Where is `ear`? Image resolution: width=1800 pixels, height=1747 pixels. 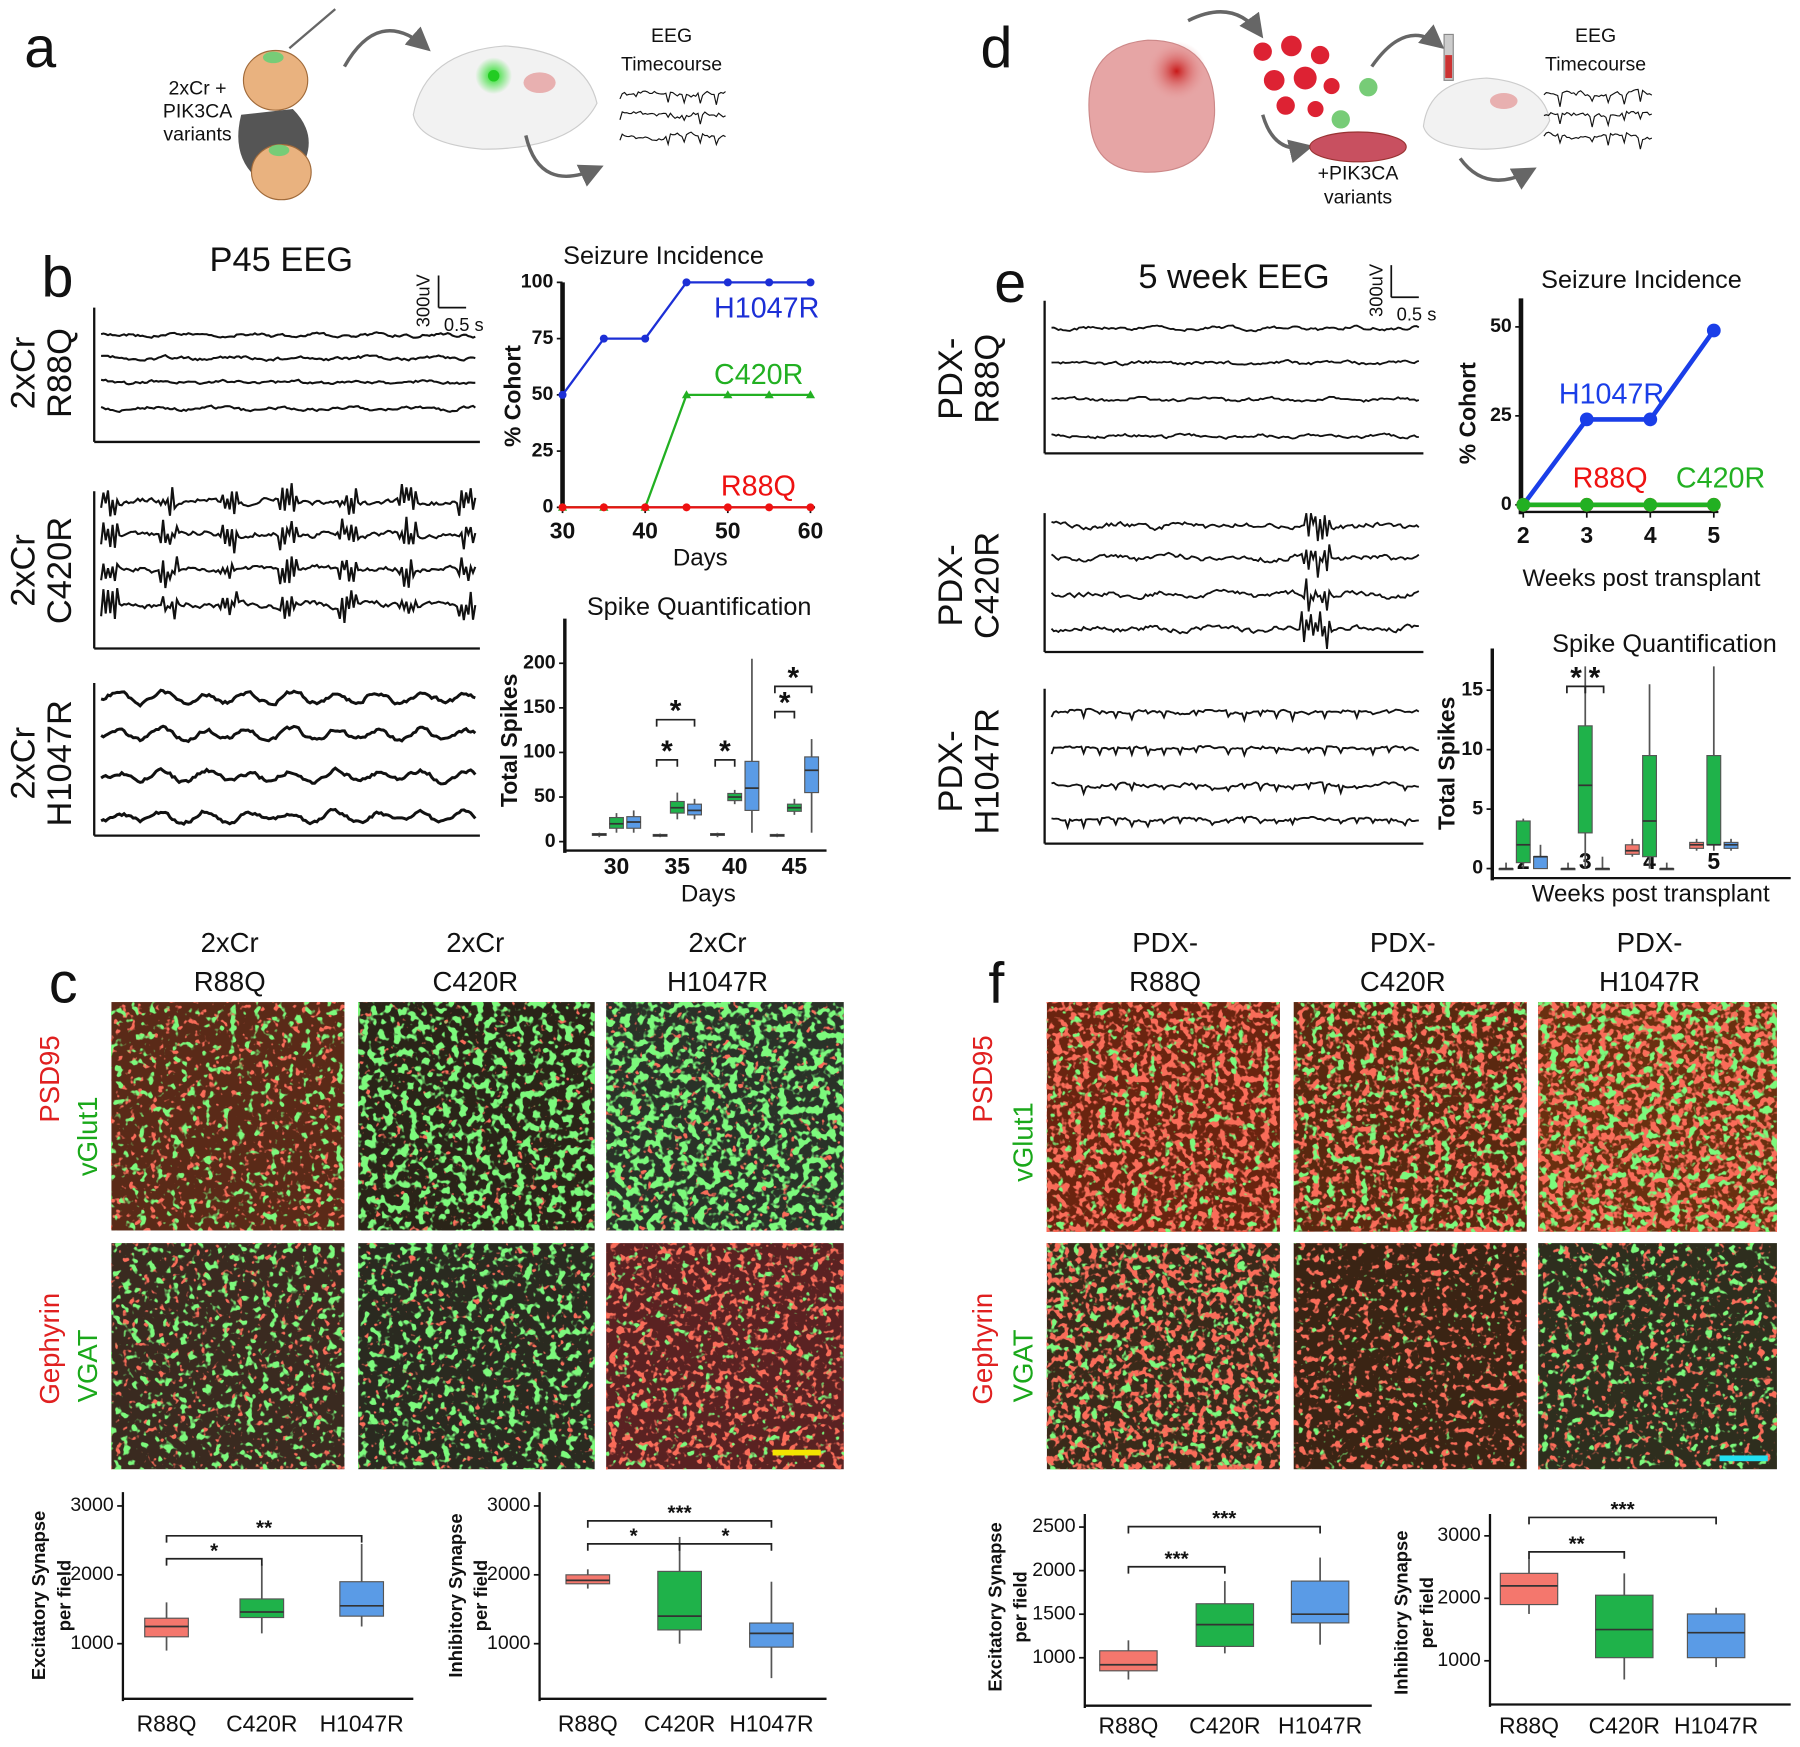 ear is located at coordinates (539, 82).